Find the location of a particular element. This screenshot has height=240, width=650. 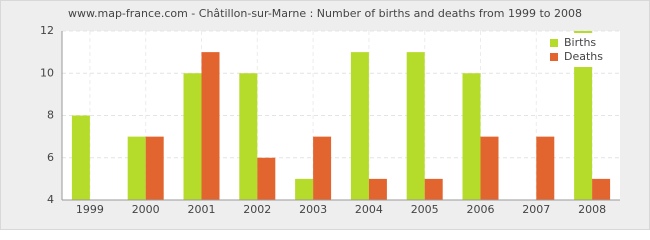

x-tick-label: 1999 is located at coordinates (90, 209).